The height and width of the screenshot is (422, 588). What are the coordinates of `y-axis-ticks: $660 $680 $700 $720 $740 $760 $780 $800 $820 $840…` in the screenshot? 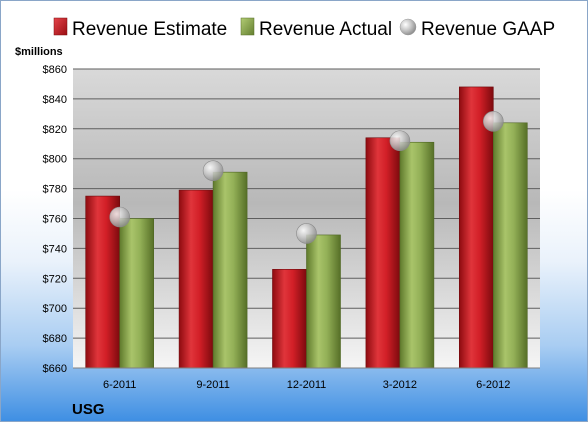 It's located at (55, 219).